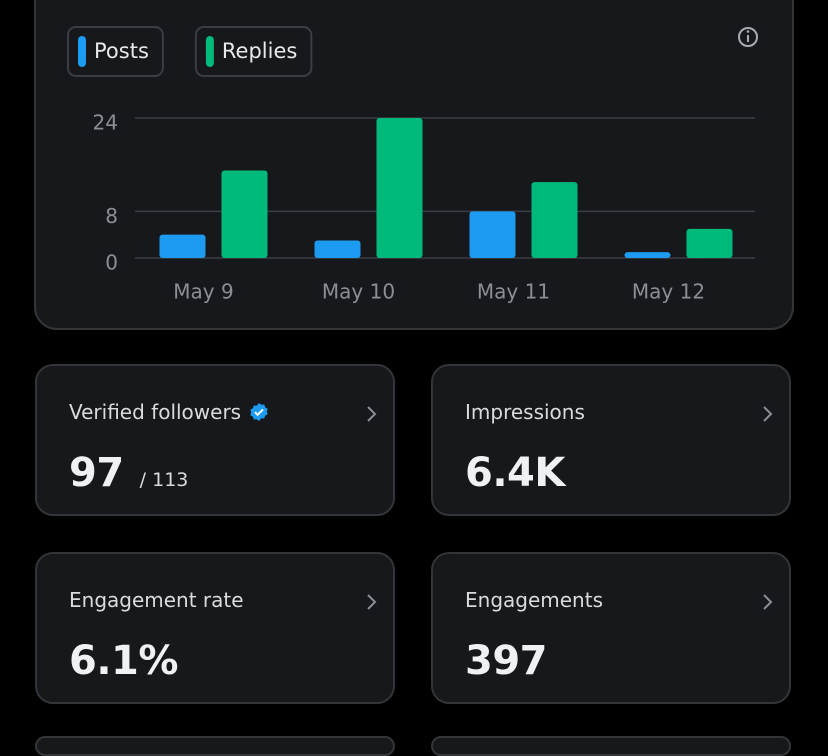 Image resolution: width=828 pixels, height=756 pixels. Describe the element at coordinates (611, 440) in the screenshot. I see `stat-card: Impressions 6.4K` at that location.